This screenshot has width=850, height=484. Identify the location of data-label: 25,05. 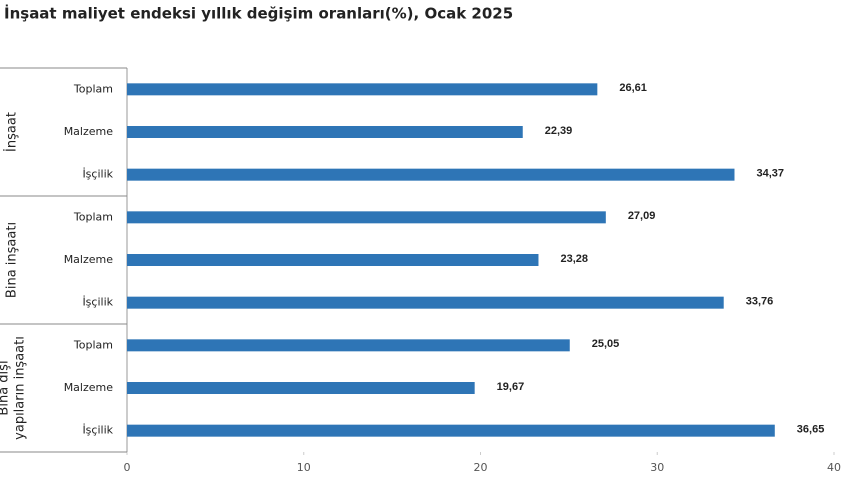
(606, 344).